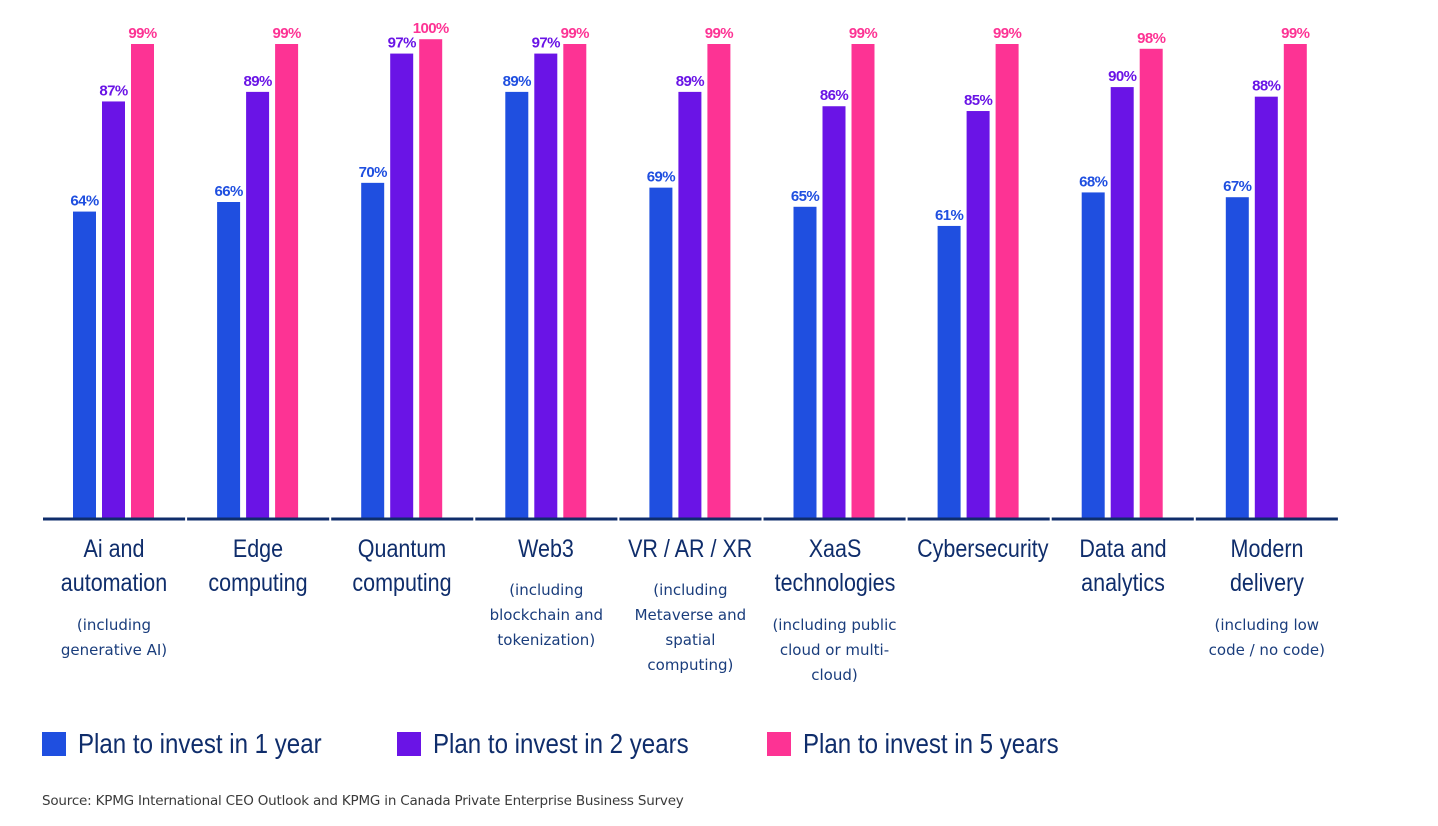  I want to click on value-label-1-year: 66%, so click(228, 191).